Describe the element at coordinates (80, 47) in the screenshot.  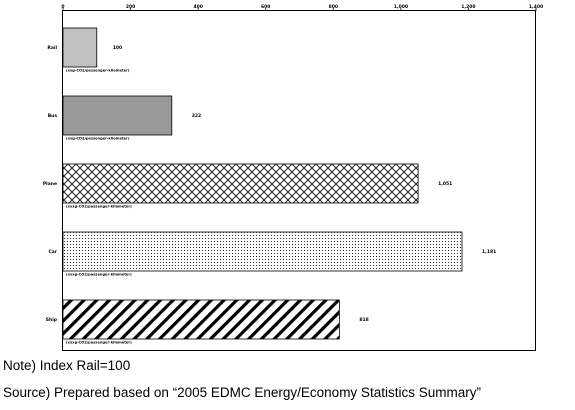
I see `bar-rail` at that location.